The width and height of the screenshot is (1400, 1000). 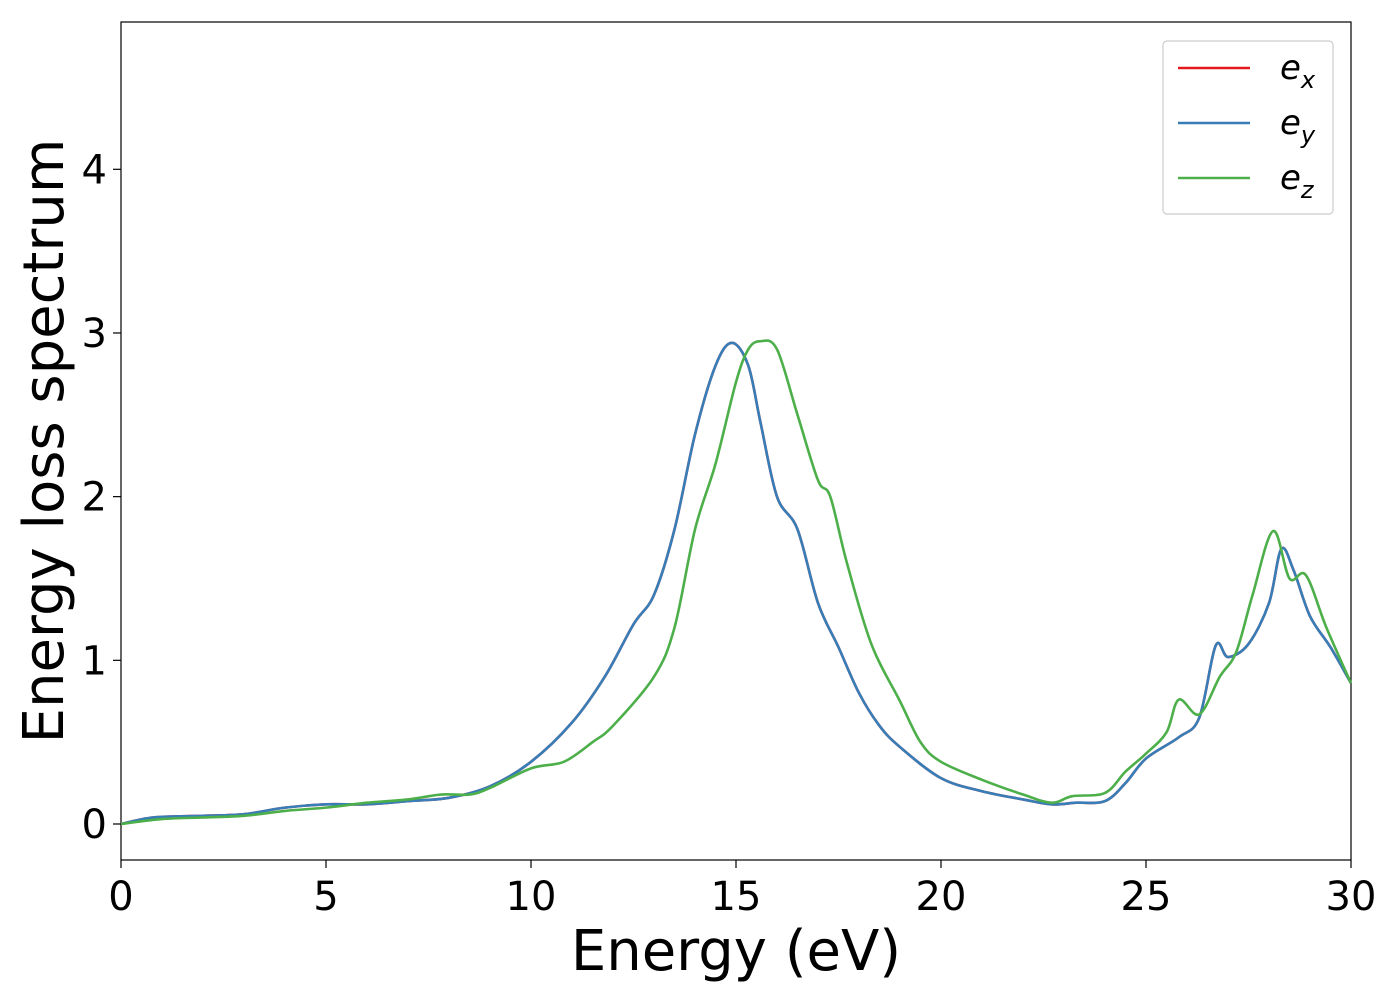 What do you see at coordinates (736, 951) in the screenshot?
I see `x-axis-title: Energy (eV)` at bounding box center [736, 951].